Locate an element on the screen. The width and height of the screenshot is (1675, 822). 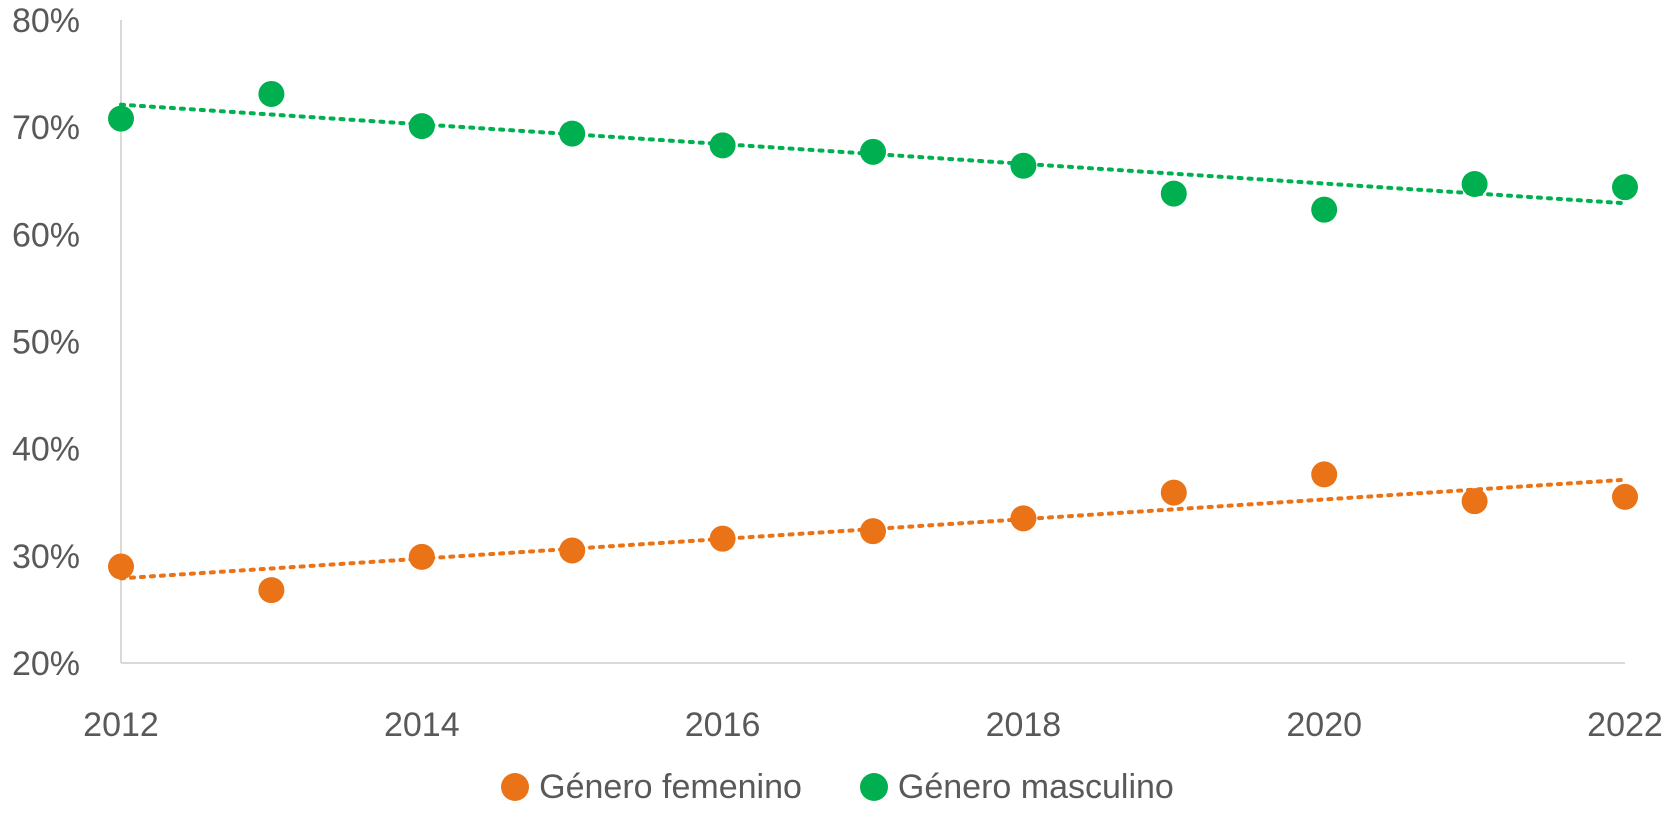
y-tick-label: 50% is located at coordinates (46, 343).